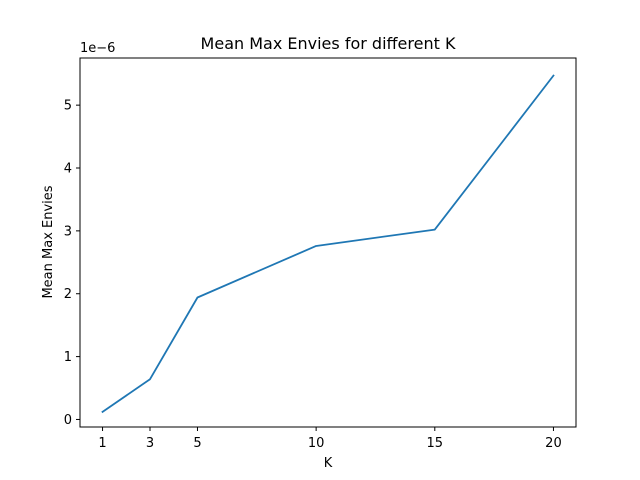  Describe the element at coordinates (316, 443) in the screenshot. I see `x-tick-label: 10` at that location.